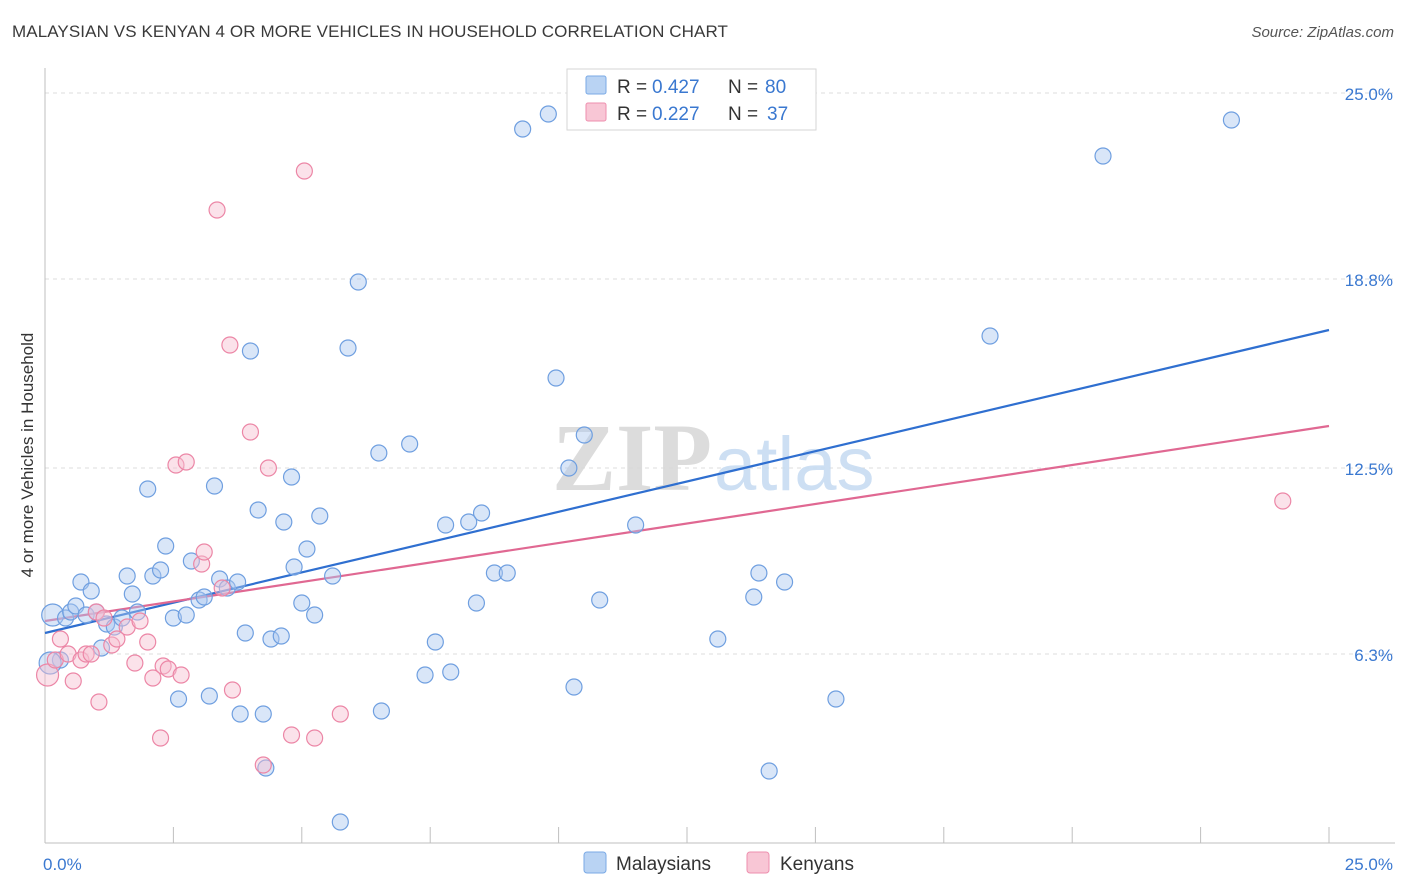  What do you see at coordinates (632, 457) in the screenshot?
I see `watermark-zip: ZIP` at bounding box center [632, 457].